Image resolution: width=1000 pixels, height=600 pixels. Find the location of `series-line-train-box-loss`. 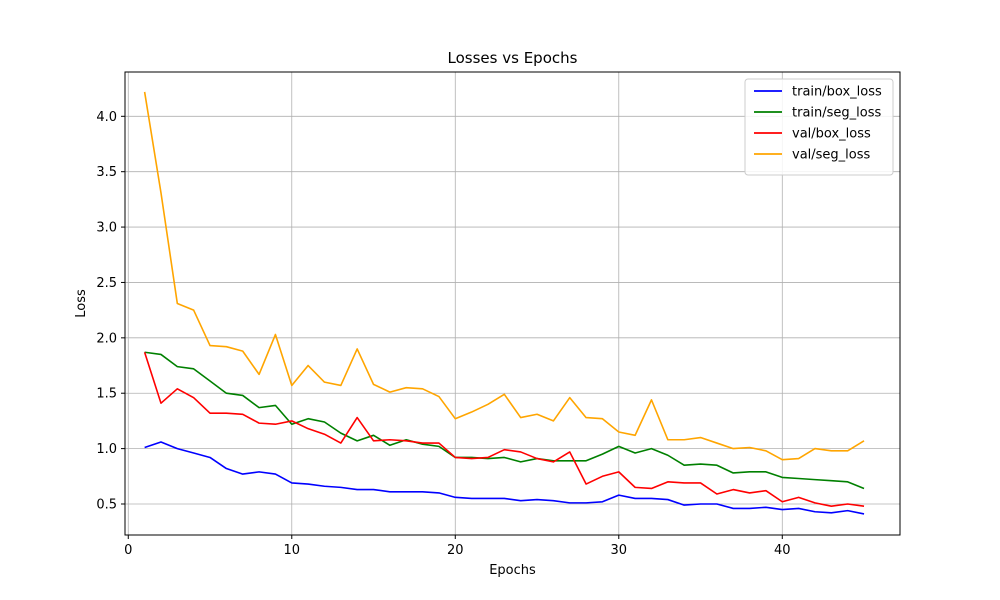

series-line-train-box-loss is located at coordinates (504, 478).